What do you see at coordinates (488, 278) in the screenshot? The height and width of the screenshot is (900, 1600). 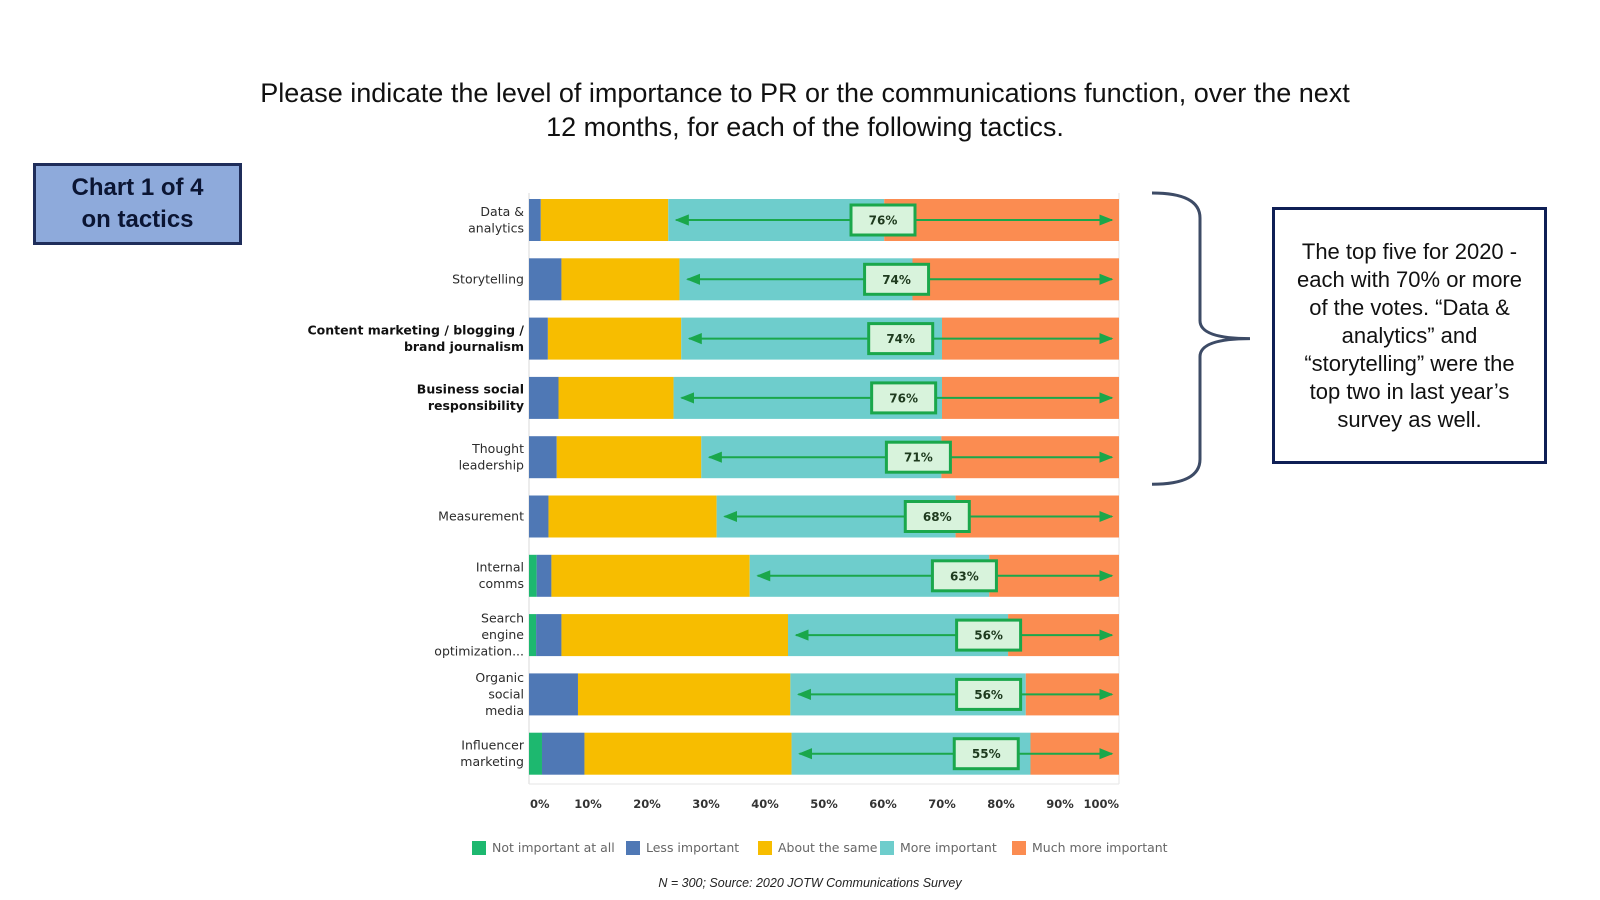 I see `category-label: Storytelling` at bounding box center [488, 278].